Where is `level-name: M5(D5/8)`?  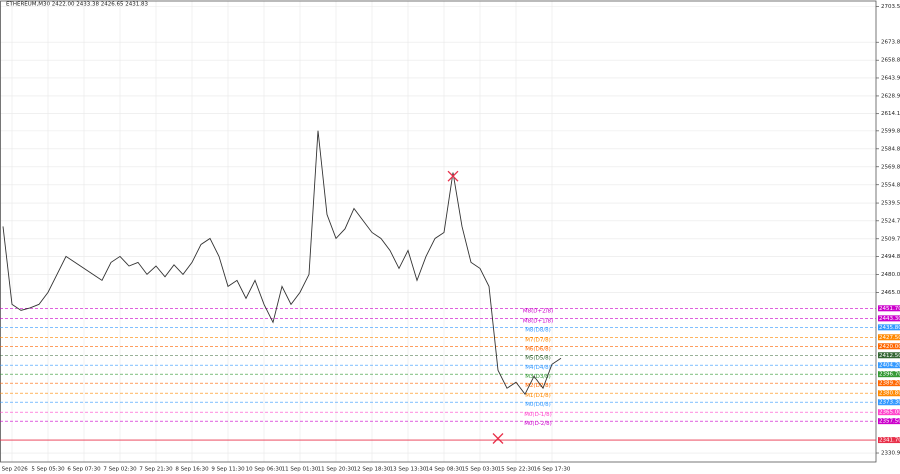
level-name: M5(D5/8) is located at coordinates (538, 358).